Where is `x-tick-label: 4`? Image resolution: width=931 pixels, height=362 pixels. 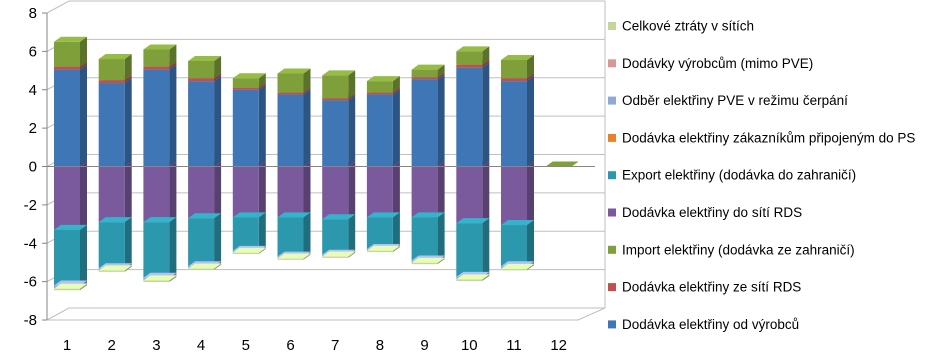
x-tick-label: 4 is located at coordinates (201, 345).